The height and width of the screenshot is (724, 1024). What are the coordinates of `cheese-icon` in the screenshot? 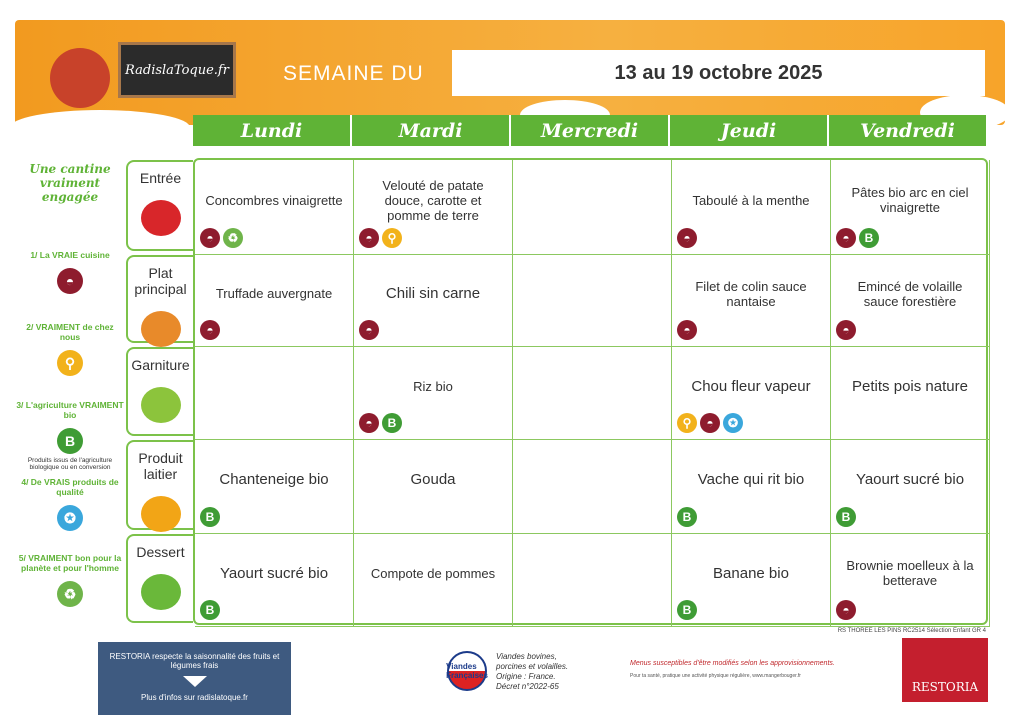 It's located at (160, 514).